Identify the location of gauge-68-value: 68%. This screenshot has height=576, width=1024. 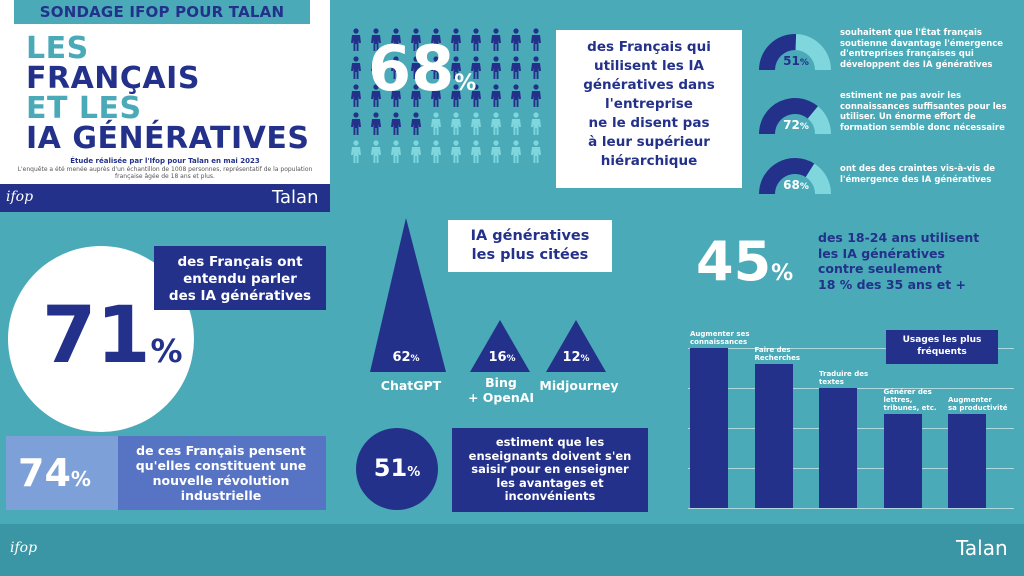
(796, 185).